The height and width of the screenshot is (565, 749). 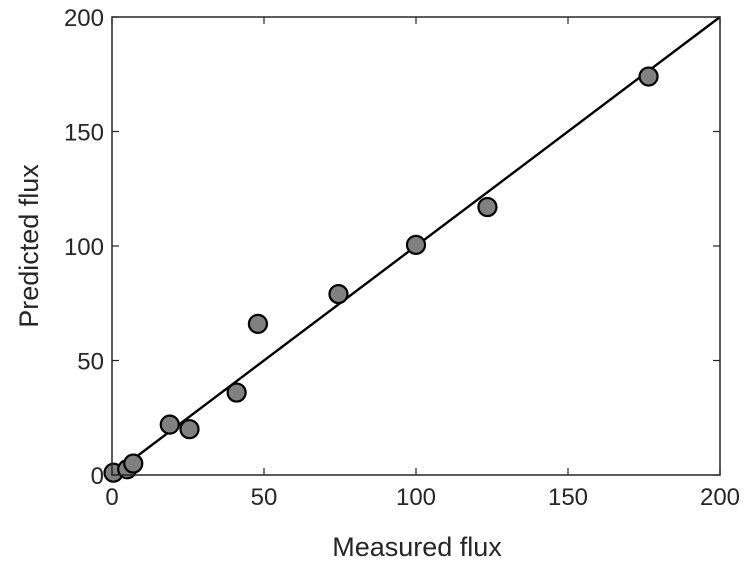 I want to click on y-tick-label: 100, so click(x=84, y=247).